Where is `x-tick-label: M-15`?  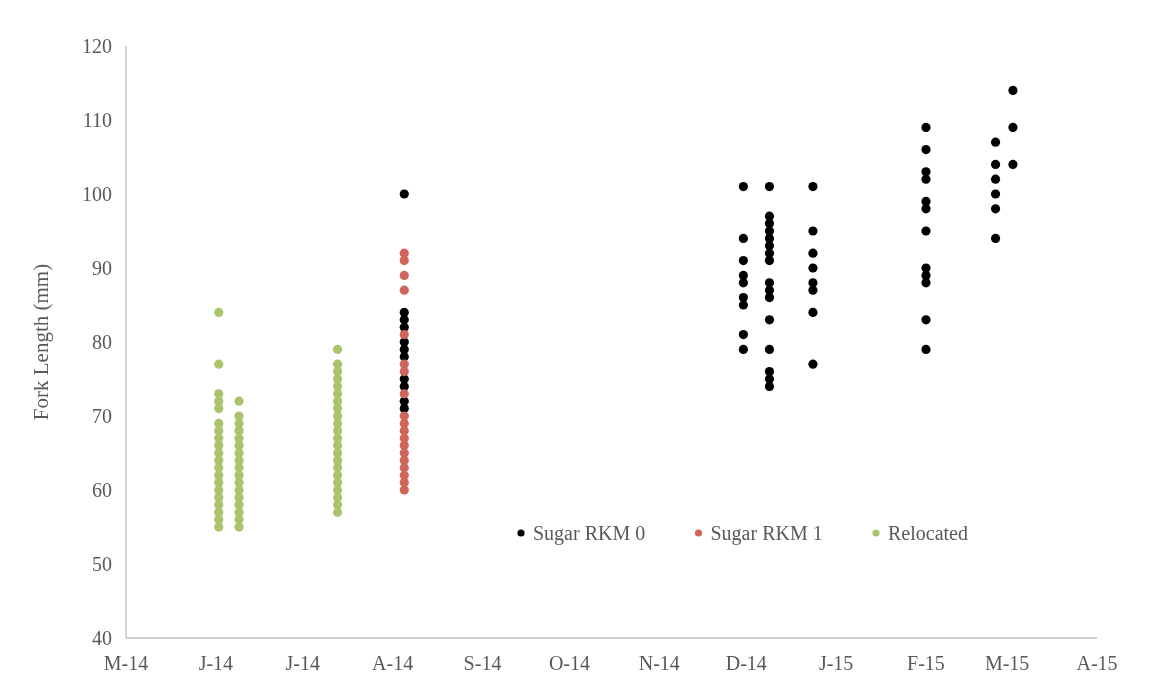 x-tick-label: M-15 is located at coordinates (1007, 663).